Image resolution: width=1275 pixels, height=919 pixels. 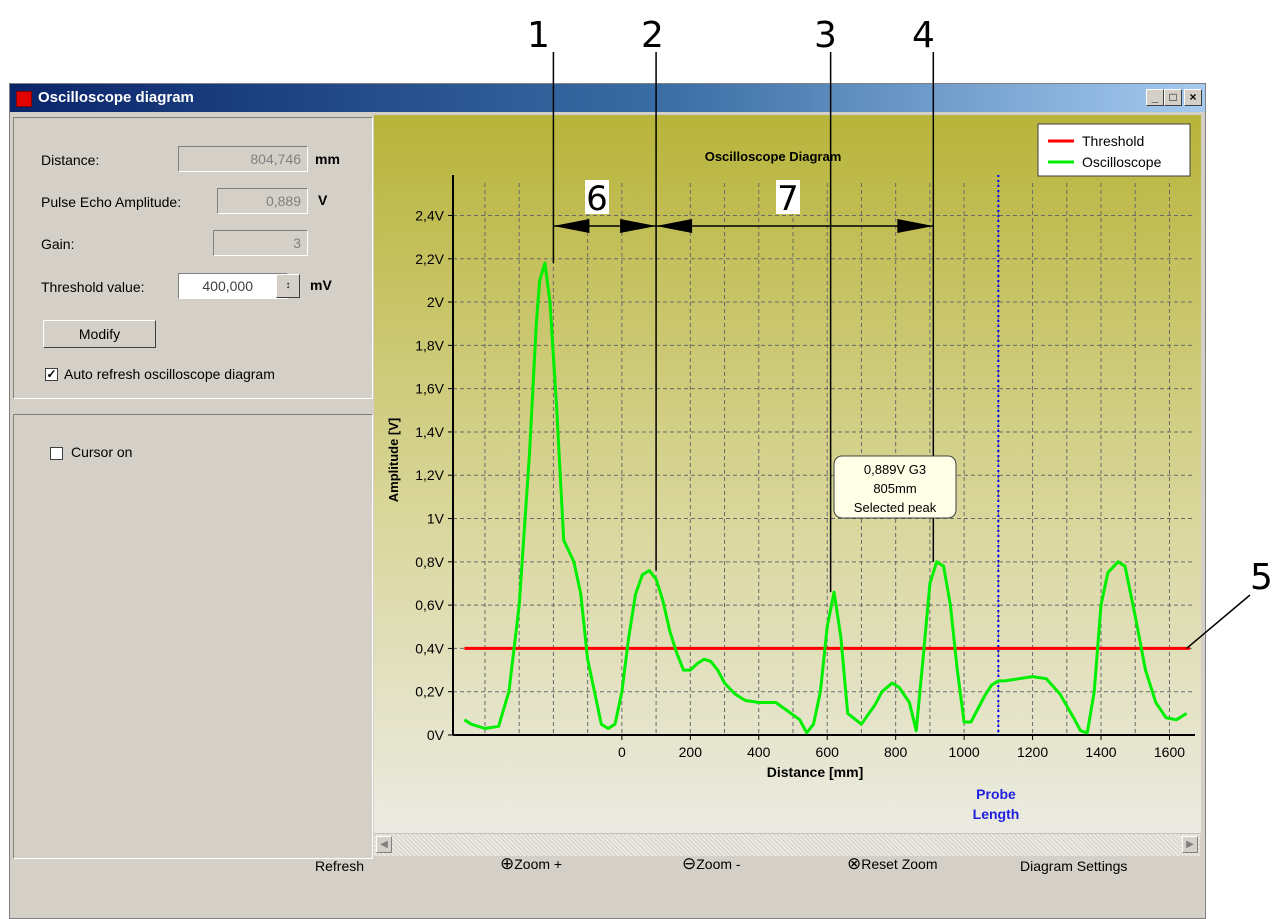 I want to click on probe-label-line1: Probe, so click(x=996, y=794).